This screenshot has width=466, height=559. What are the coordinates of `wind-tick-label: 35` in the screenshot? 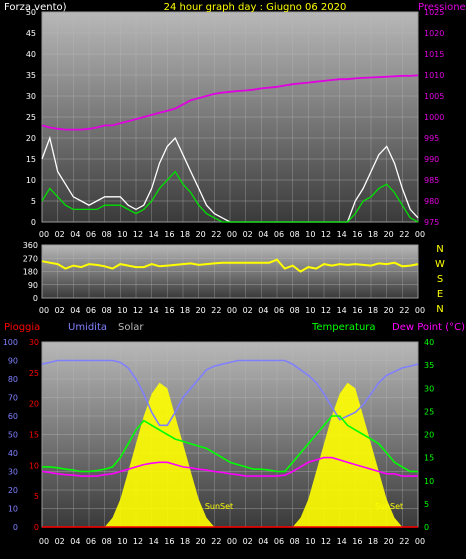 It's located at (31, 75).